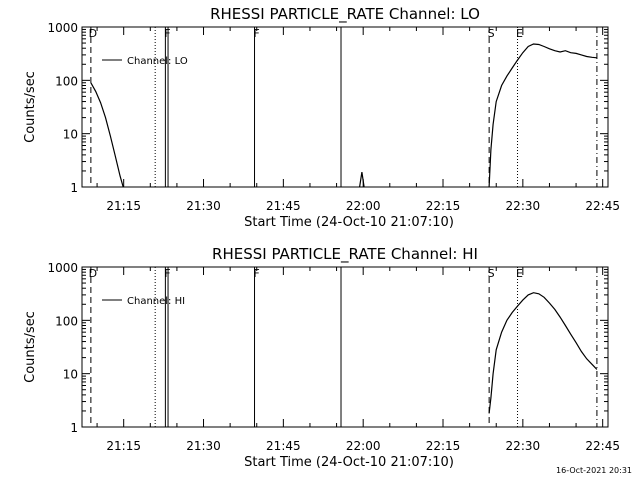  I want to click on chart-1-x-tick-label: 22:15, so click(443, 206).